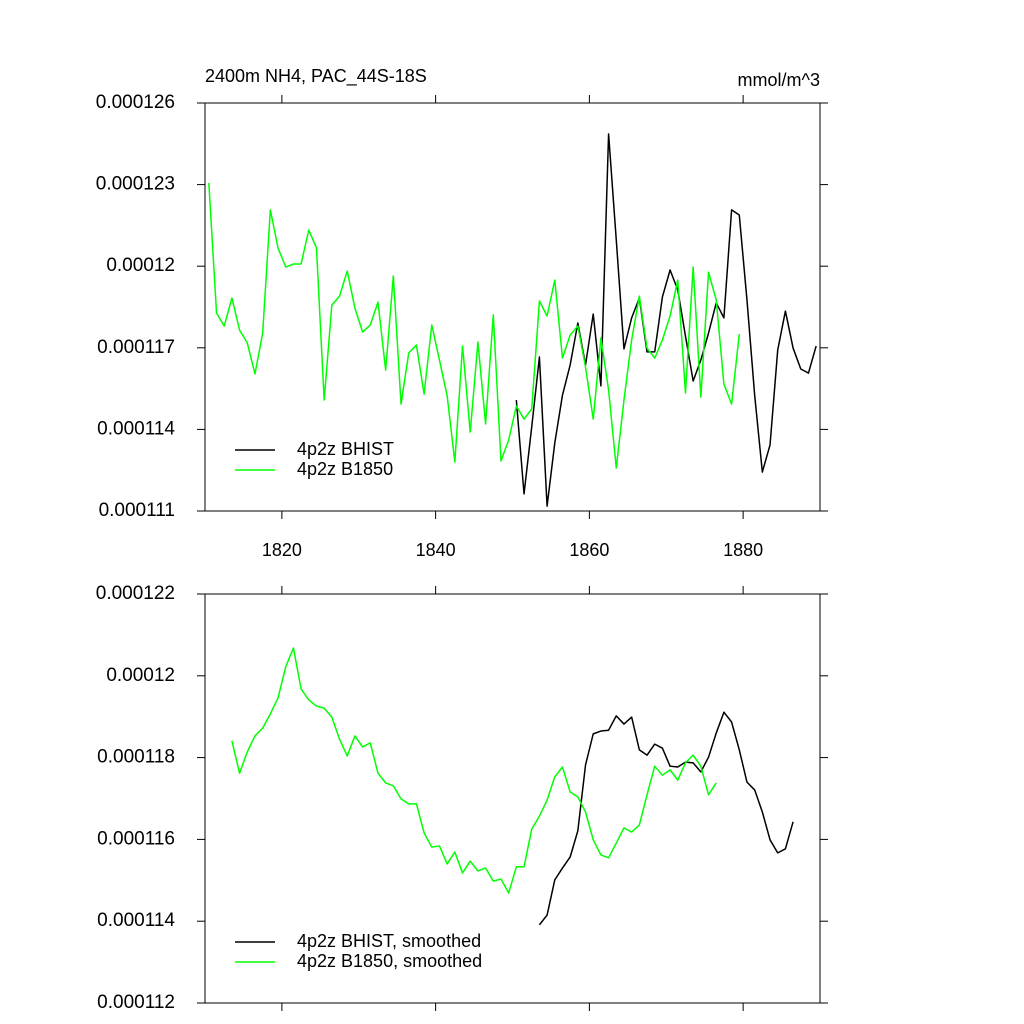 This screenshot has height=1024, width=1024. I want to click on y-tick-label: 0.000112, so click(136, 1002).